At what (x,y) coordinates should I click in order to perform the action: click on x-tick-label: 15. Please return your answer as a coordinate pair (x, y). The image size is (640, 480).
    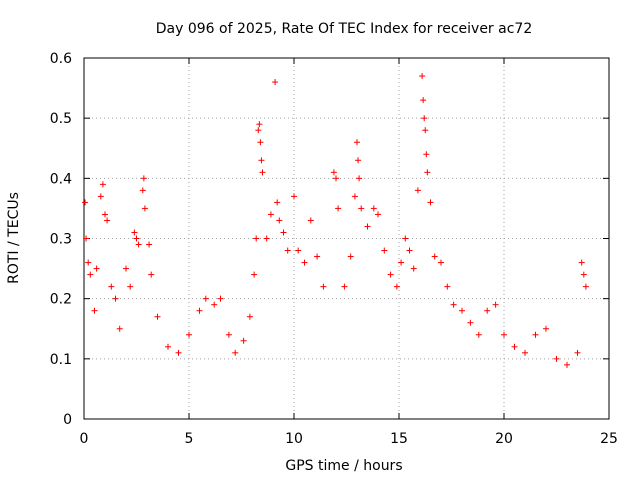
    Looking at the image, I should click on (399, 439).